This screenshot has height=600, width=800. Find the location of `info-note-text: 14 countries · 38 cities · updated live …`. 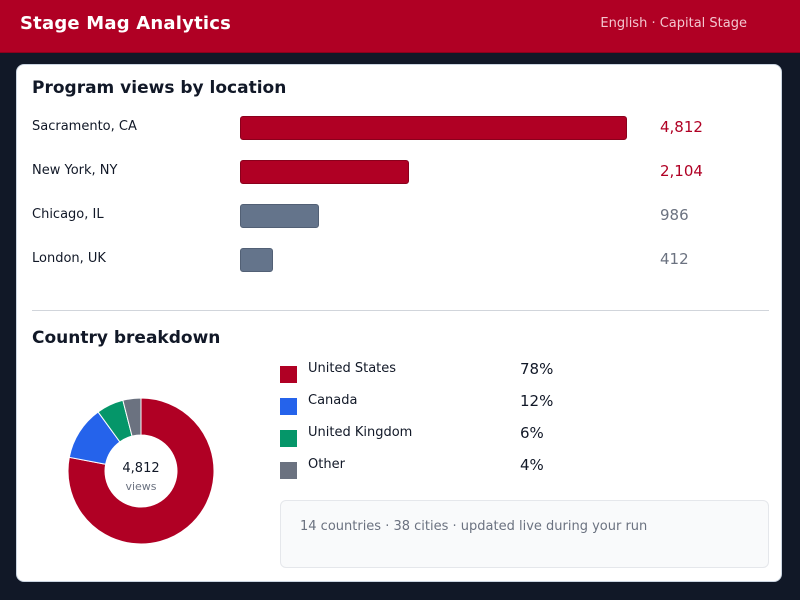

info-note-text: 14 countries · 38 cities · updated live … is located at coordinates (474, 526).